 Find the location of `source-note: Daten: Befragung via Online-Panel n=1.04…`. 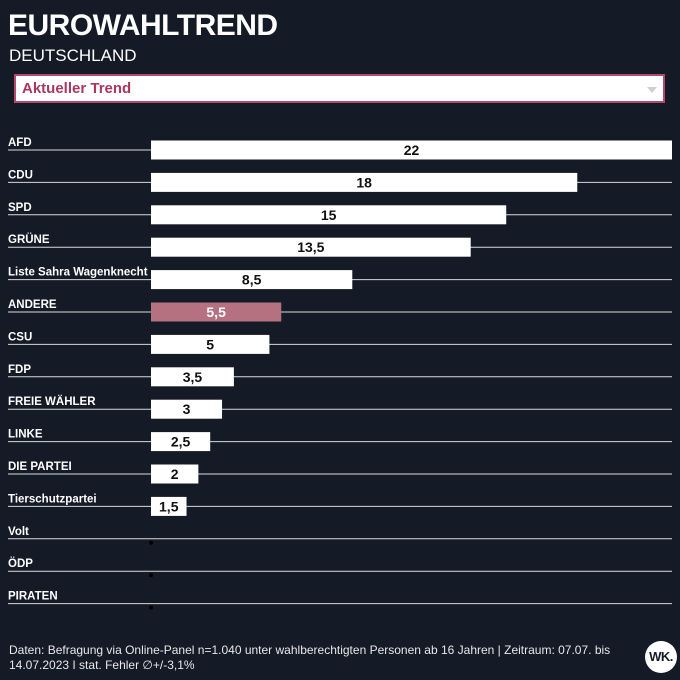

source-note: Daten: Befragung via Online-Panel n=1.04… is located at coordinates (310, 657).